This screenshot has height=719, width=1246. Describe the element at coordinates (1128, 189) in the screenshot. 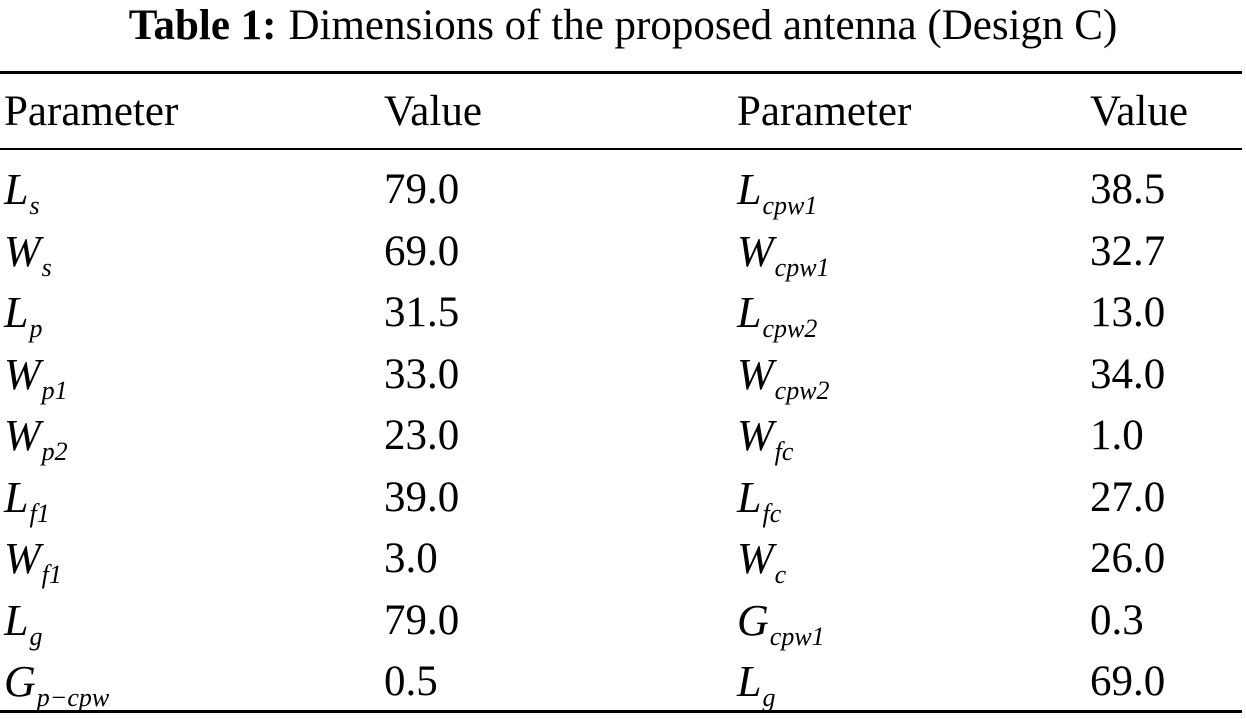

I see `value-cell-right: 38.5` at that location.